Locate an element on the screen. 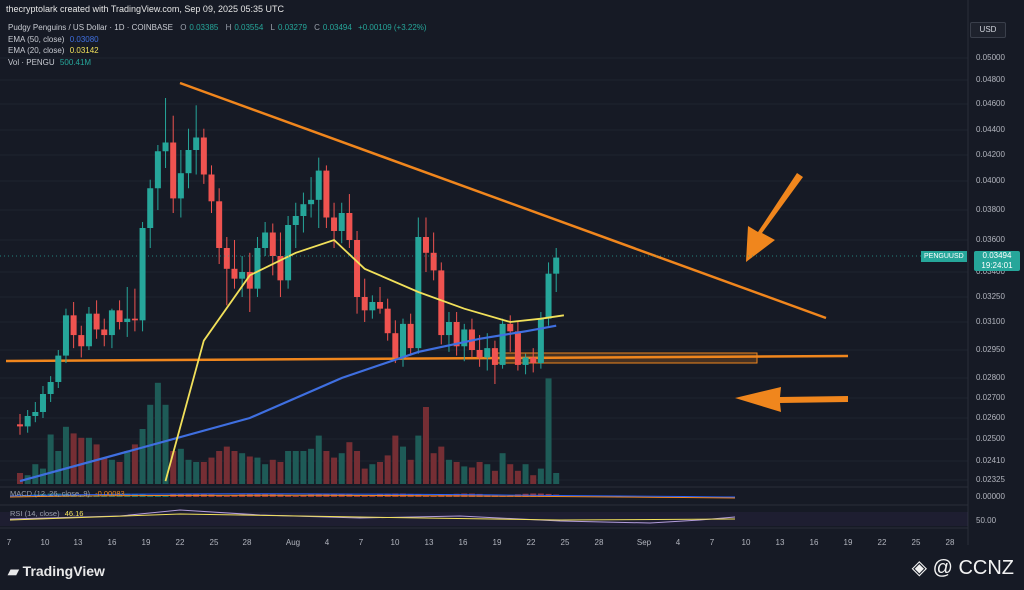 Image resolution: width=1024 pixels, height=590 pixels. time-tick-label: 28 is located at coordinates (950, 542).